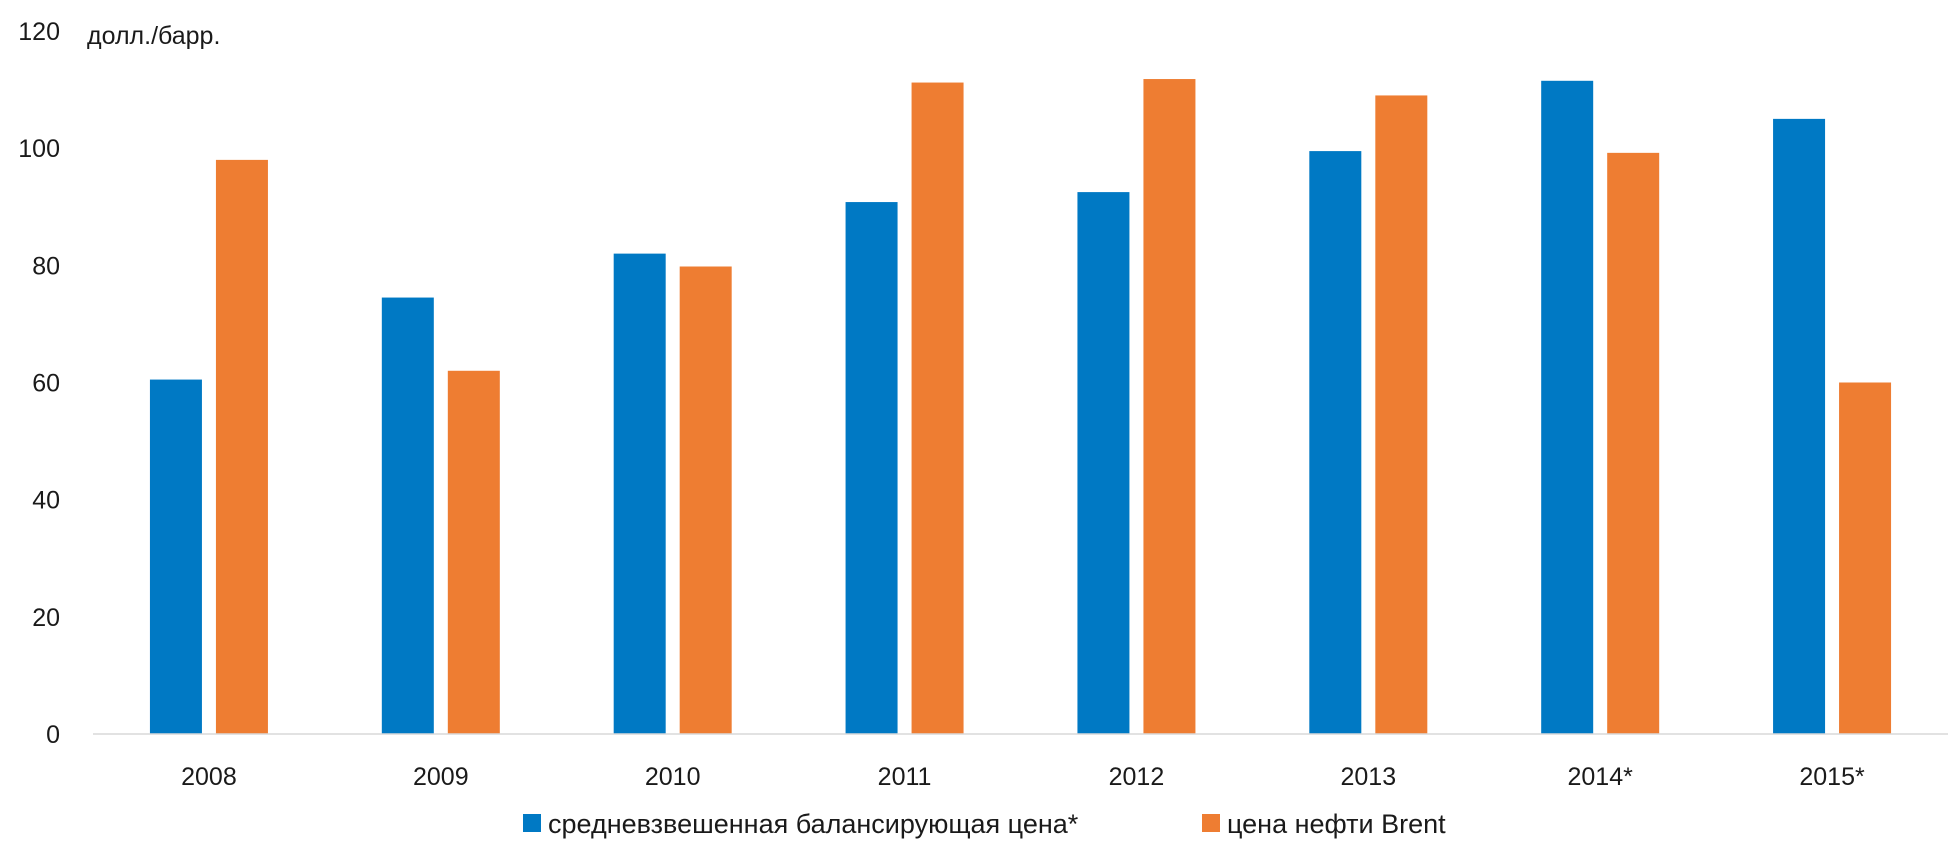  I want to click on bar-brent-2010, so click(705, 500).